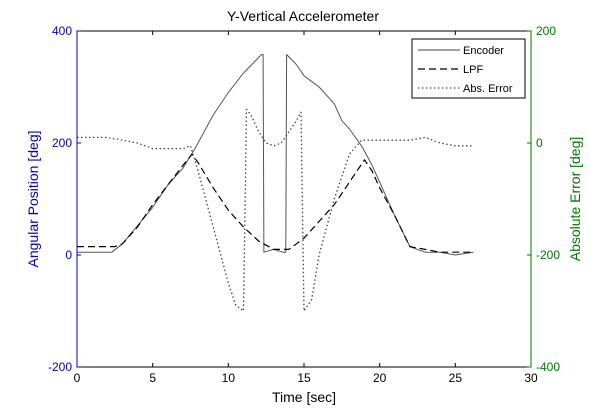 This screenshot has height=412, width=590. I want to click on x-tick-label: 0, so click(77, 378).